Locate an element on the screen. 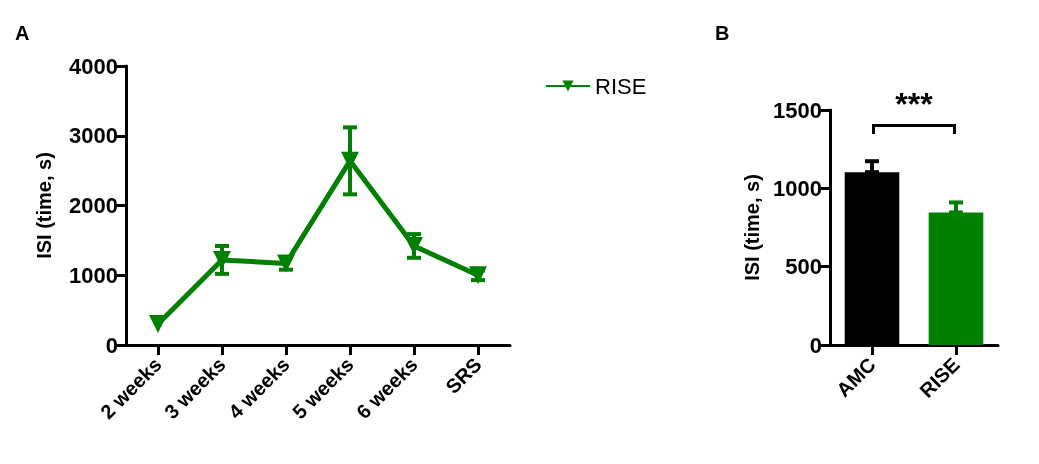 The image size is (1039, 464). y-tick-label: 3000 is located at coordinates (93, 136).